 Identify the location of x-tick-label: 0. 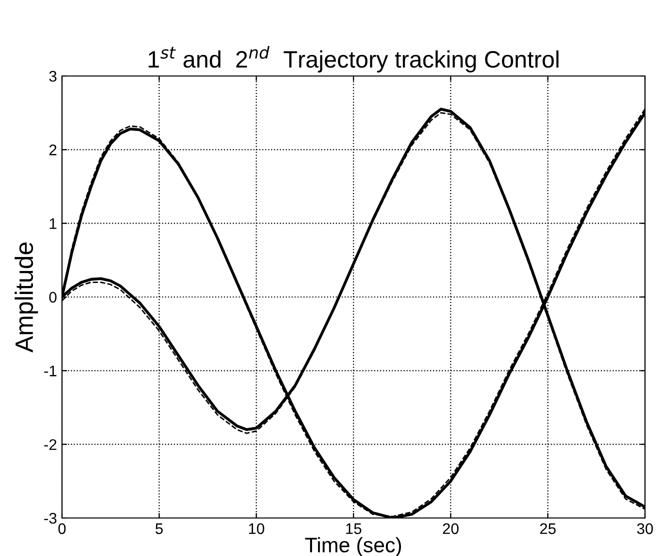
(62, 528).